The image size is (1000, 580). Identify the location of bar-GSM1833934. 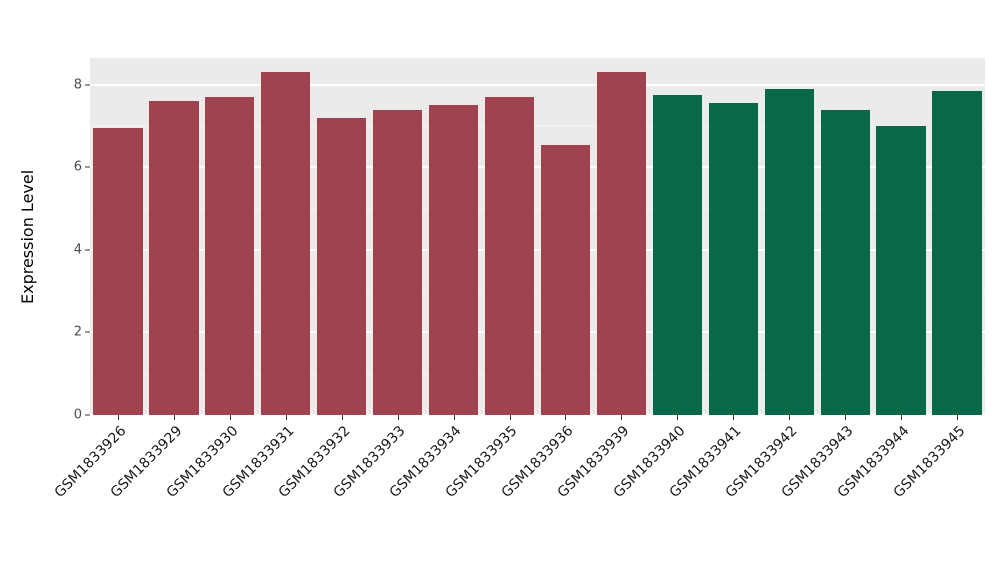
(453, 260).